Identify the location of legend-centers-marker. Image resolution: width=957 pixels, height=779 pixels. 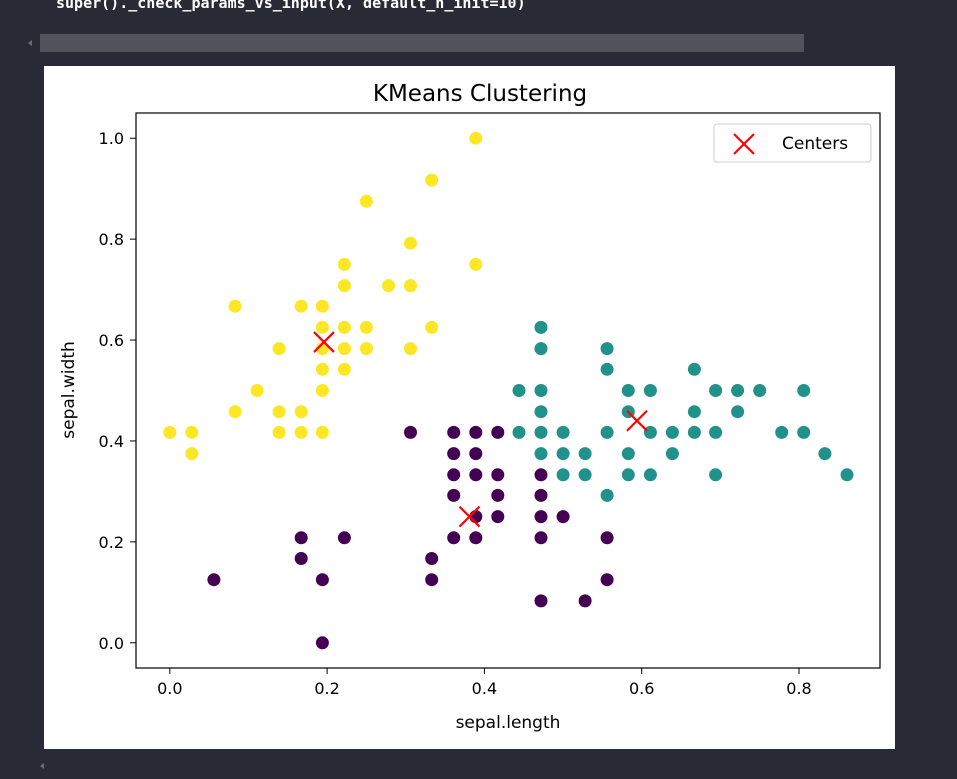
(744, 144).